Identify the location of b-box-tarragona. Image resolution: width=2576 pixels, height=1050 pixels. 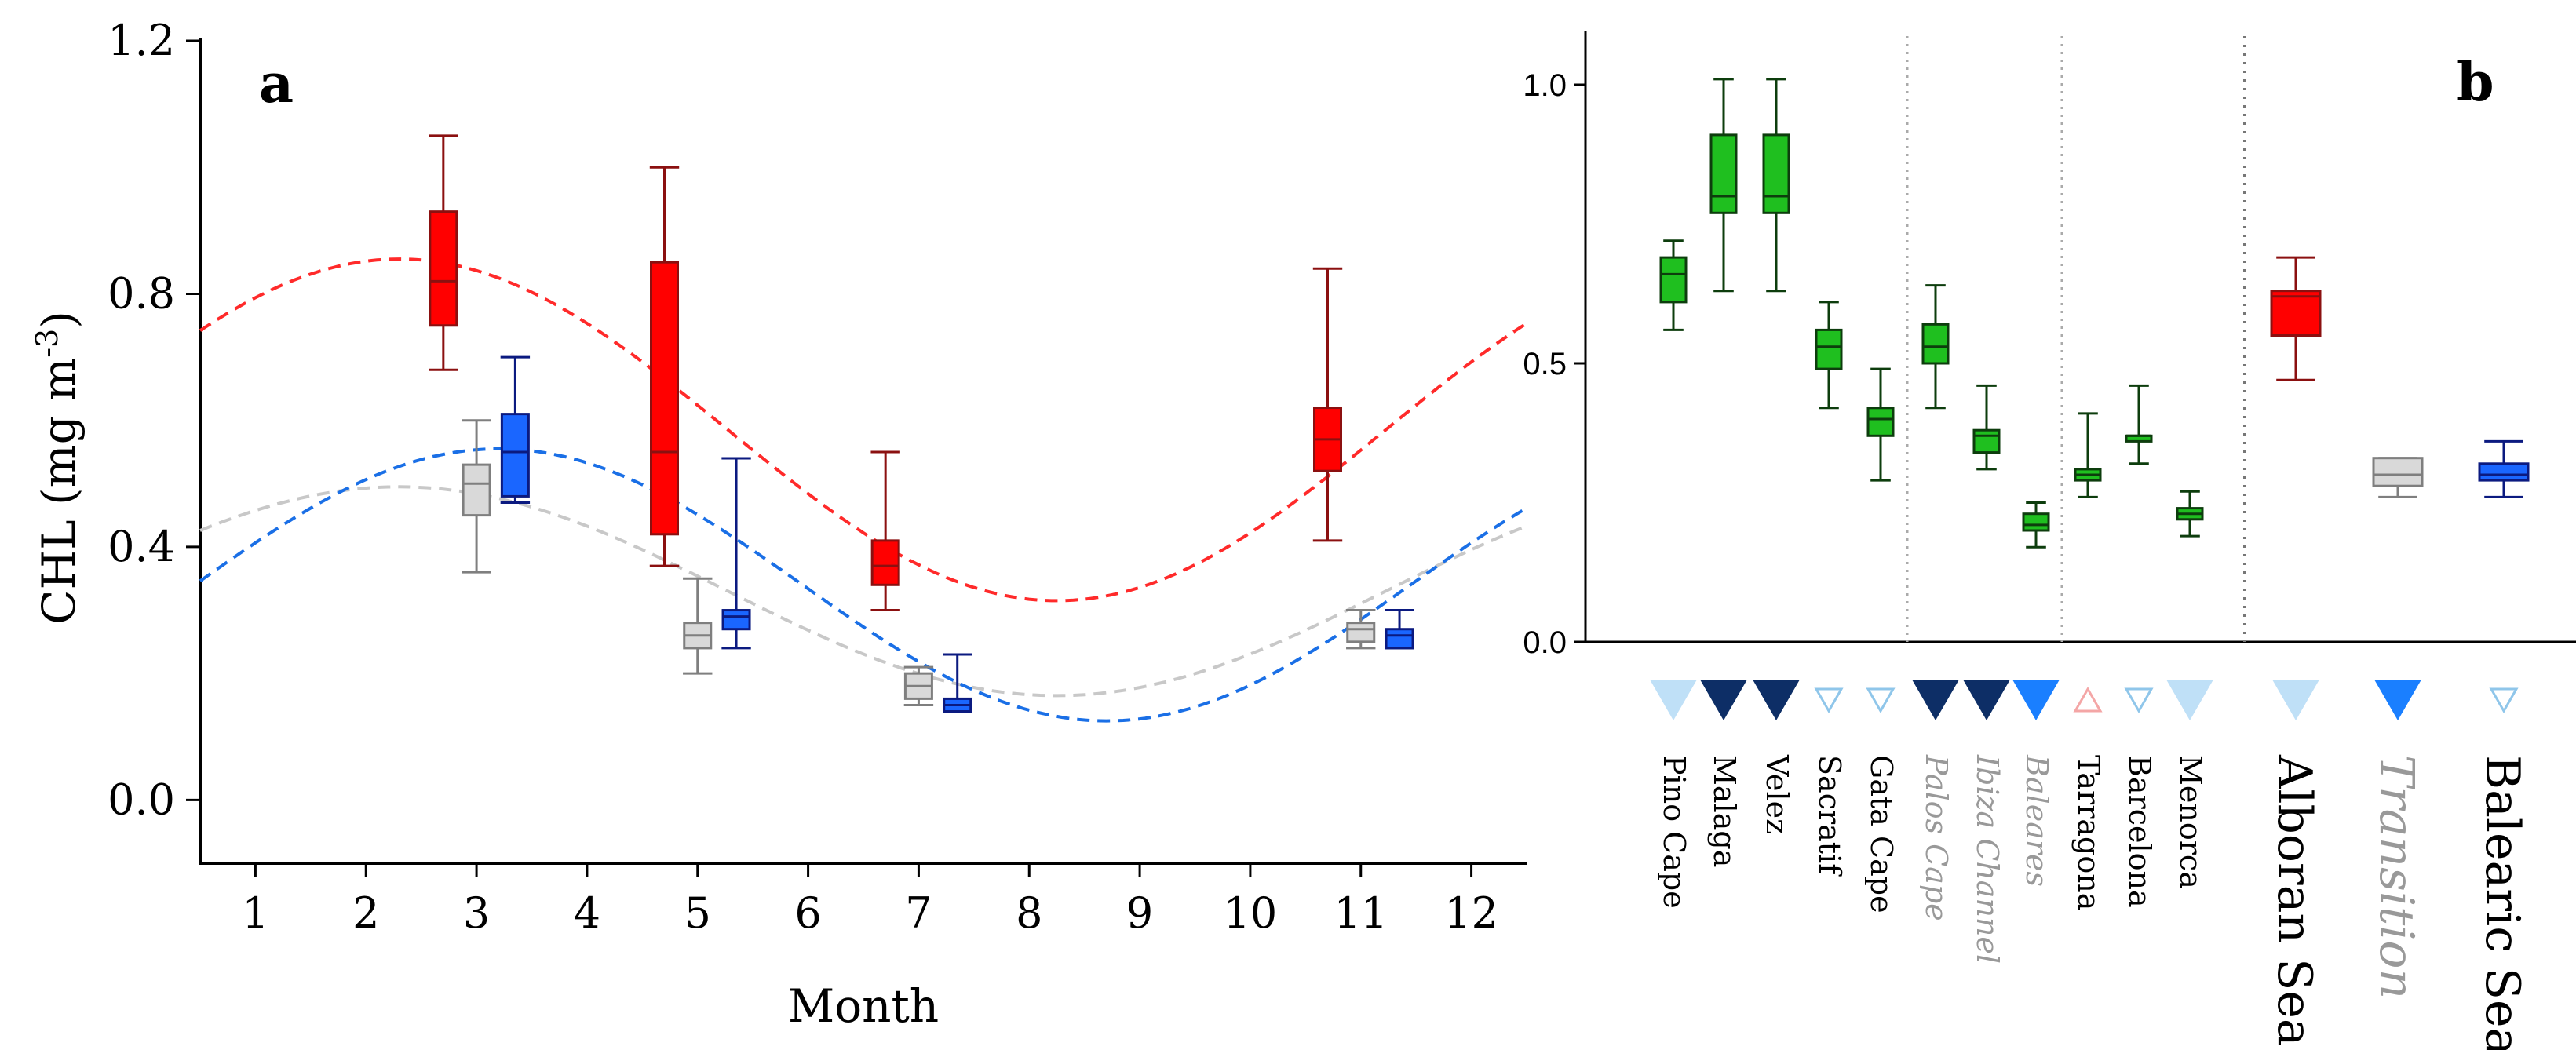
(2088, 455).